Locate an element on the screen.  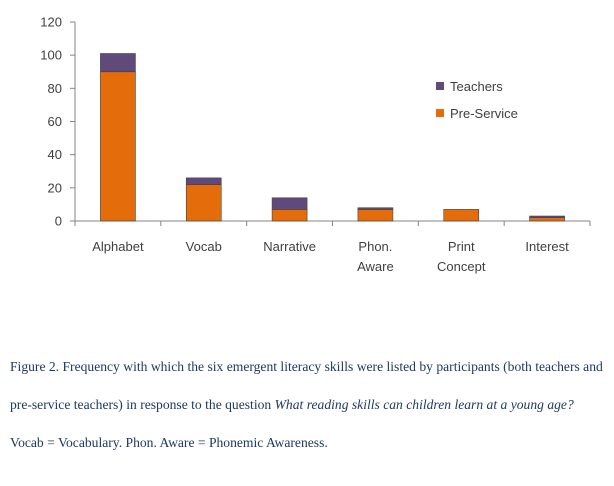
x-category-label: Interest is located at coordinates (547, 246).